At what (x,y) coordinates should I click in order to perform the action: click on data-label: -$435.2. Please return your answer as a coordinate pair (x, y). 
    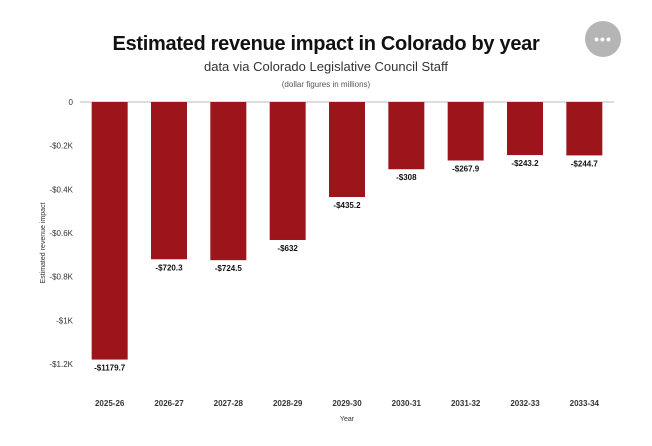
    Looking at the image, I should click on (347, 205).